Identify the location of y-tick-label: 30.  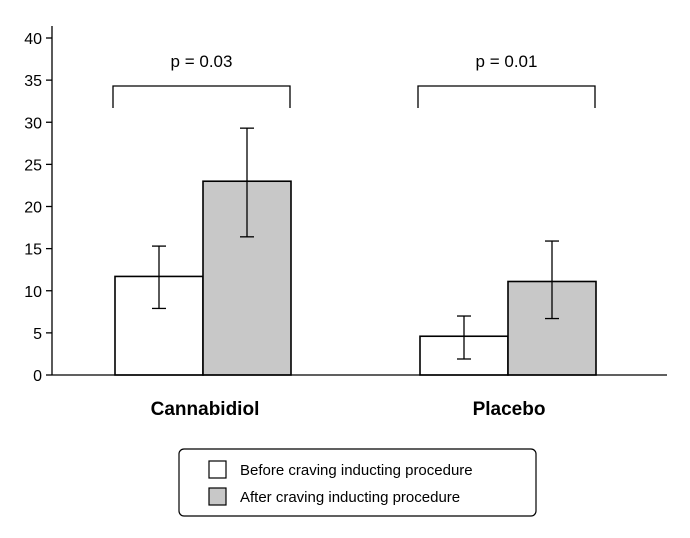
(33, 123).